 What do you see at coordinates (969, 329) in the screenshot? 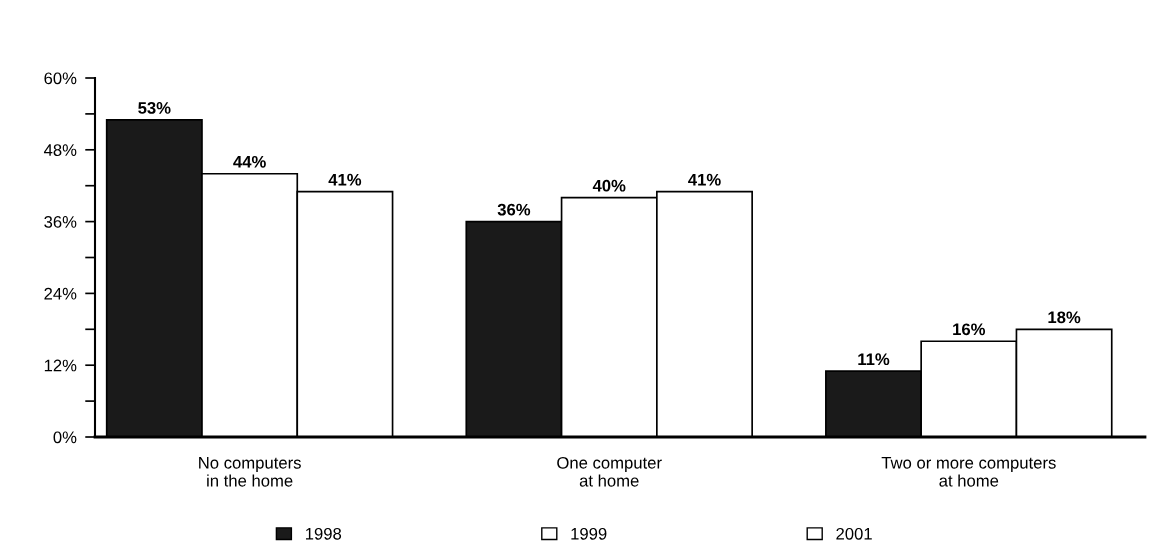
I see `data-label: 16%` at bounding box center [969, 329].